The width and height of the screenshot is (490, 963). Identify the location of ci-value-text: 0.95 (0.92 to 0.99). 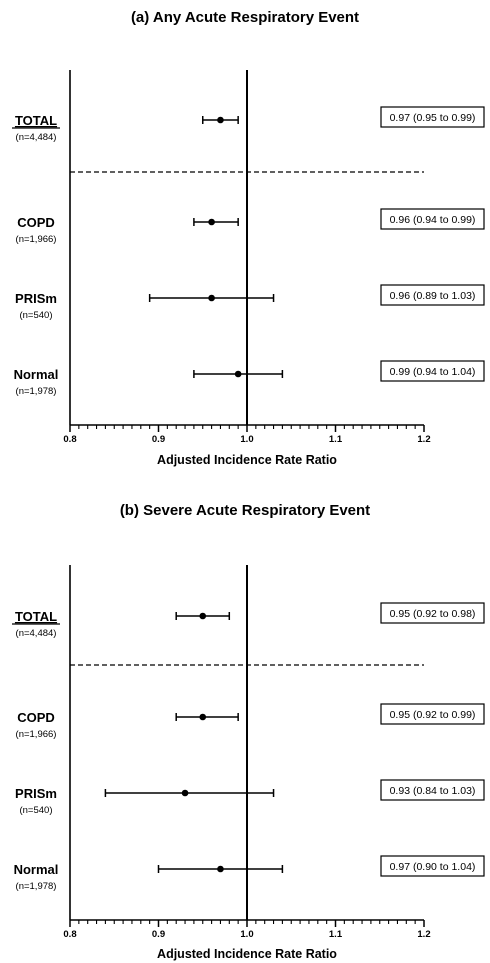
(433, 715).